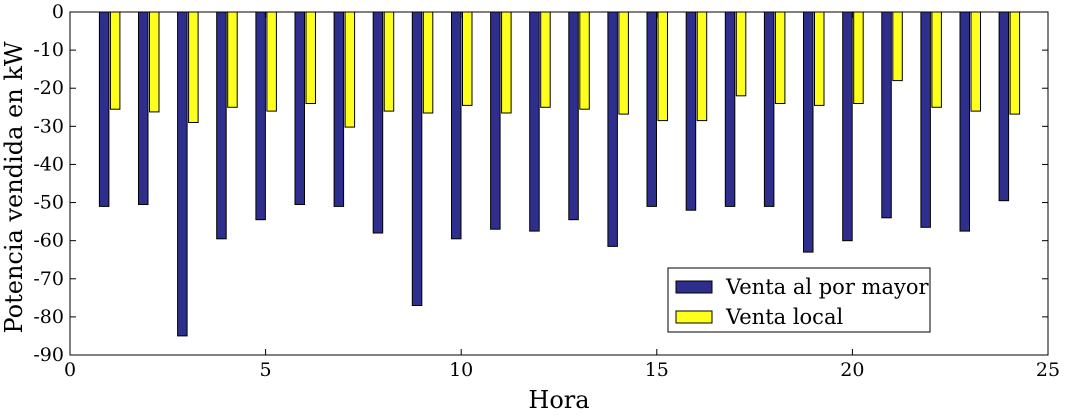 This screenshot has width=1081, height=420. What do you see at coordinates (48, 50) in the screenshot?
I see `y-tick-label--10: -10` at bounding box center [48, 50].